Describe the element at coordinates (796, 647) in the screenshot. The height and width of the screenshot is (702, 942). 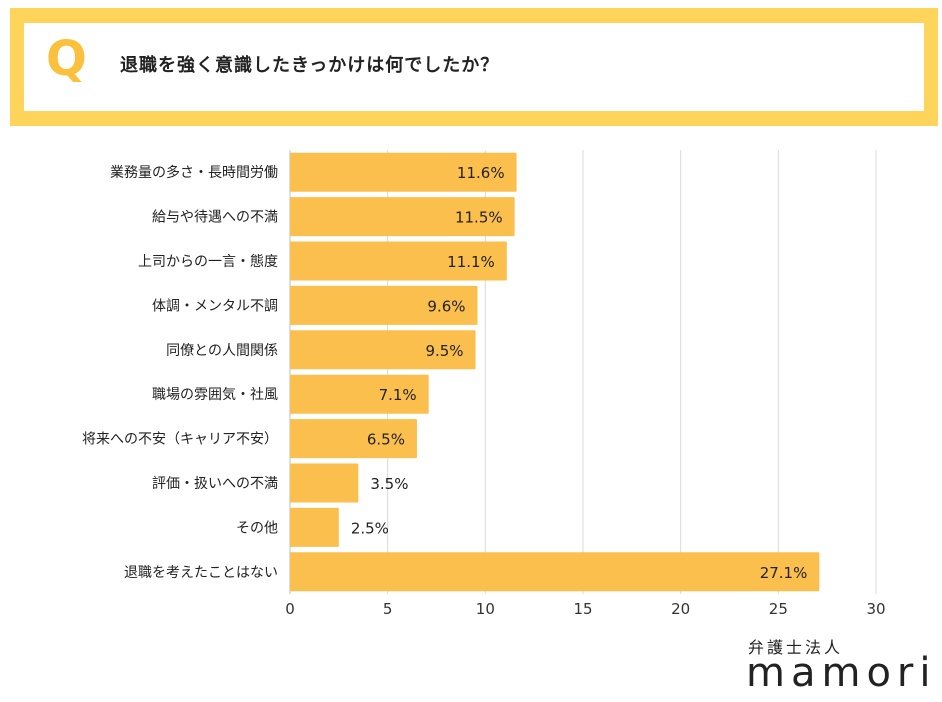
I see `brand-subtitle: 弁護士法人` at that location.